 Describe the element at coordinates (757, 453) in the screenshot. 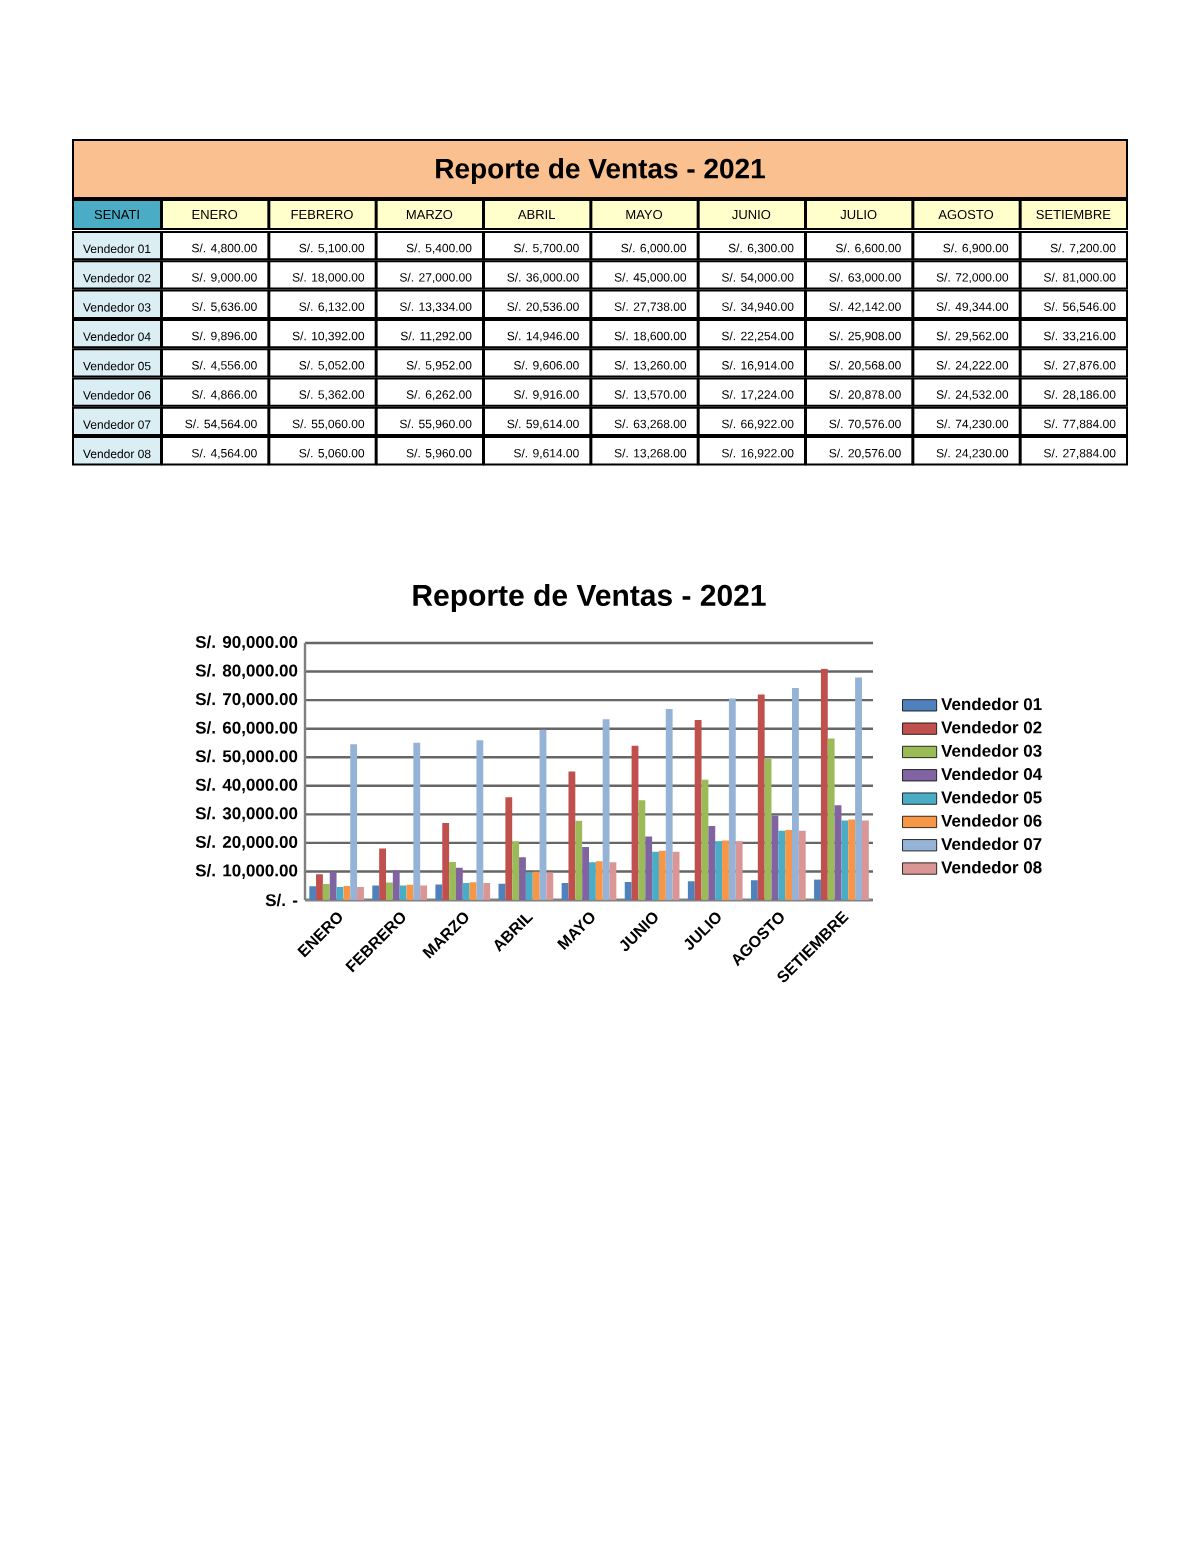

I see `text: S/. 16,922.00` at that location.